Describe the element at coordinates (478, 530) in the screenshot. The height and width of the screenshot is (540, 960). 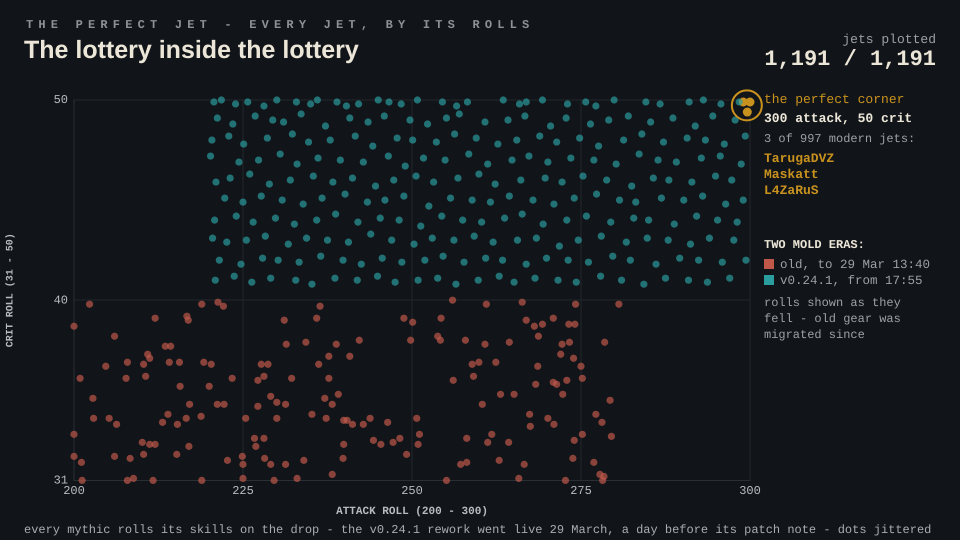
I see `text: every mythic rolls its skills on the drop - the v0.24.1 rework went live 29 March, a day before its patch note - dots jittered` at that location.